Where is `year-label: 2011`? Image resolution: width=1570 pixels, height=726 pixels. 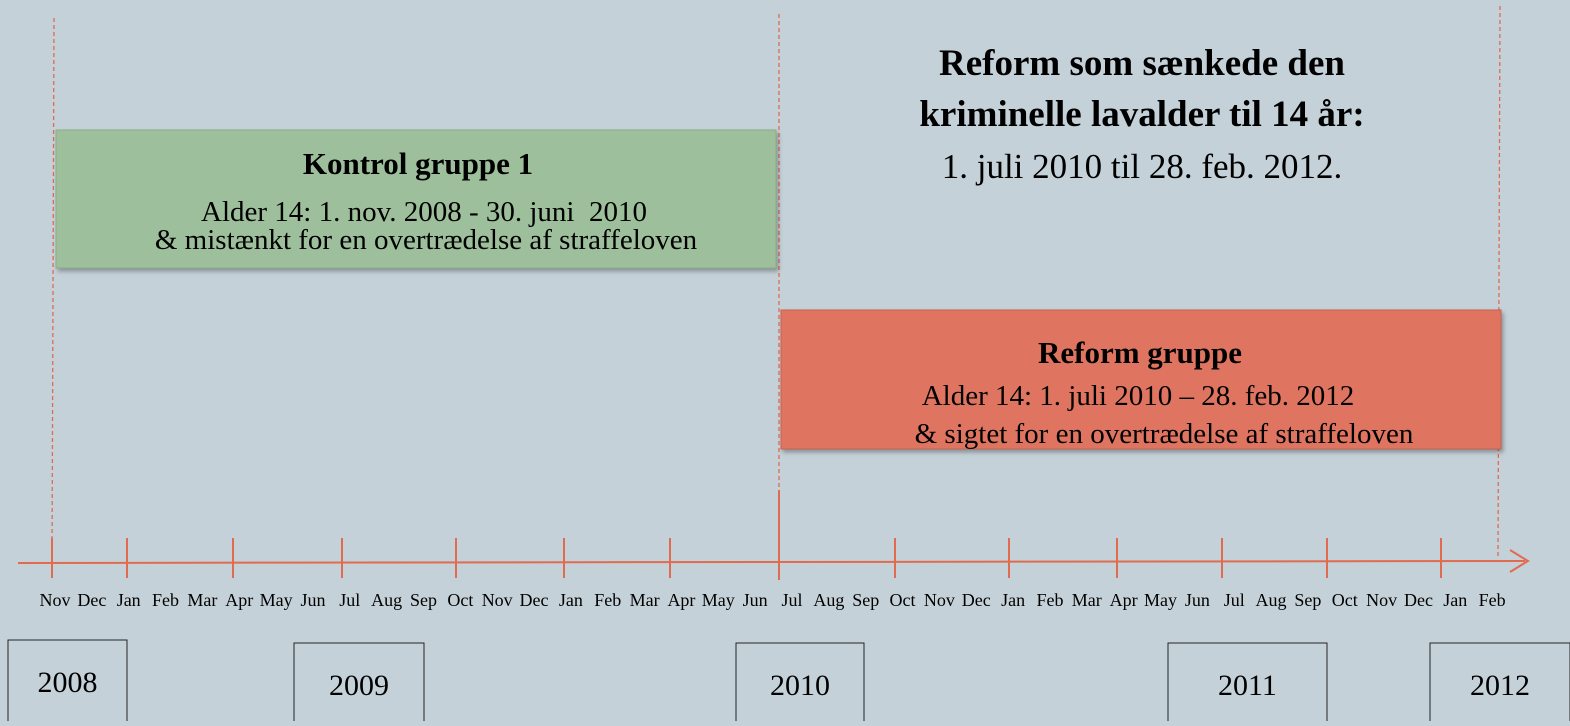
year-label: 2011 is located at coordinates (1247, 685).